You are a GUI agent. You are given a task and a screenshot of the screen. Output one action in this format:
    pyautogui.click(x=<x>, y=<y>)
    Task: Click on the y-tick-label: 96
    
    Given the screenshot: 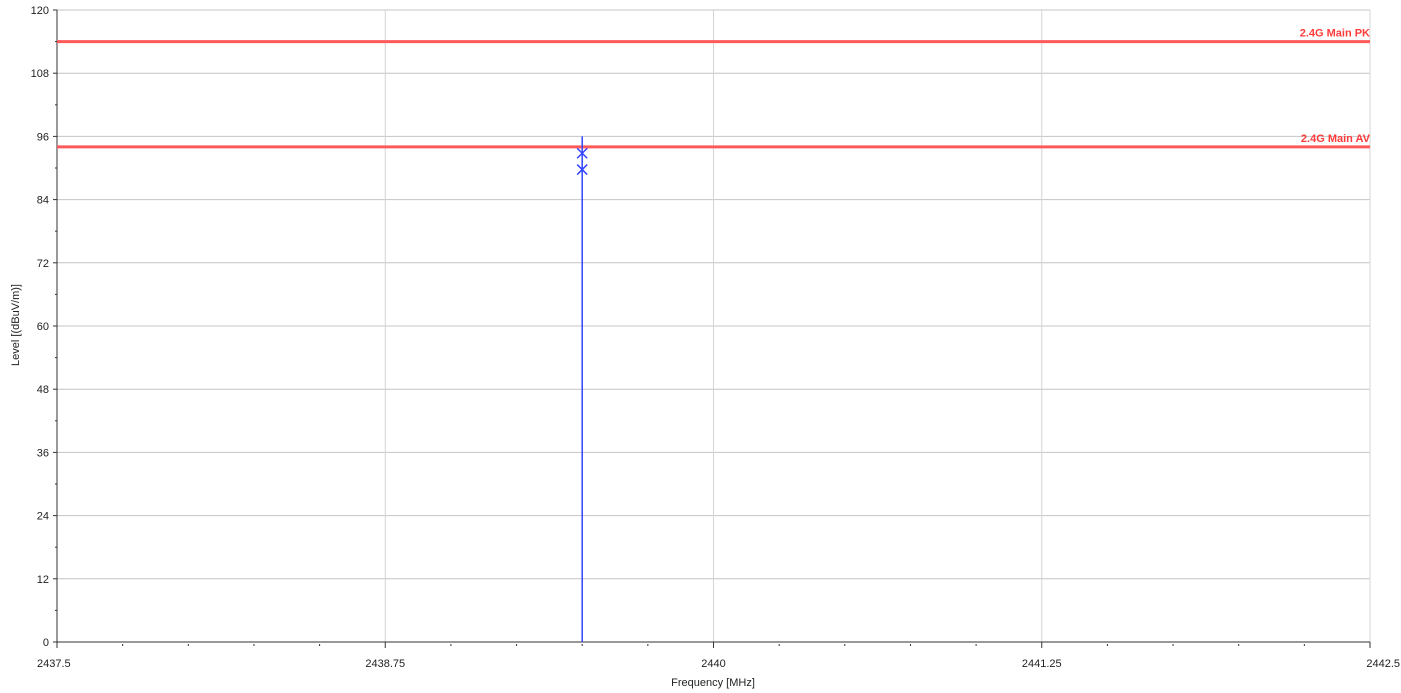 What is the action you would take?
    pyautogui.click(x=43, y=137)
    